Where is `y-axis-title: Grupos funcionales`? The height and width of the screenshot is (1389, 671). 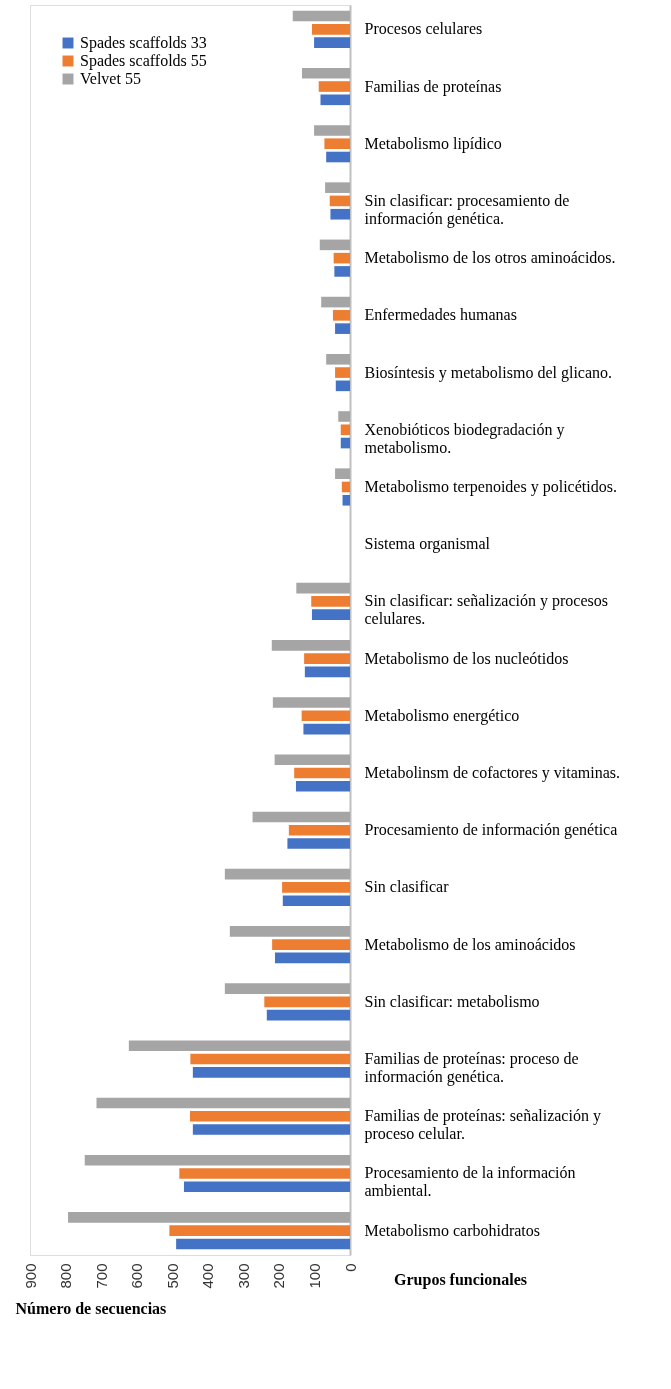 y-axis-title: Grupos funcionales is located at coordinates (460, 1279).